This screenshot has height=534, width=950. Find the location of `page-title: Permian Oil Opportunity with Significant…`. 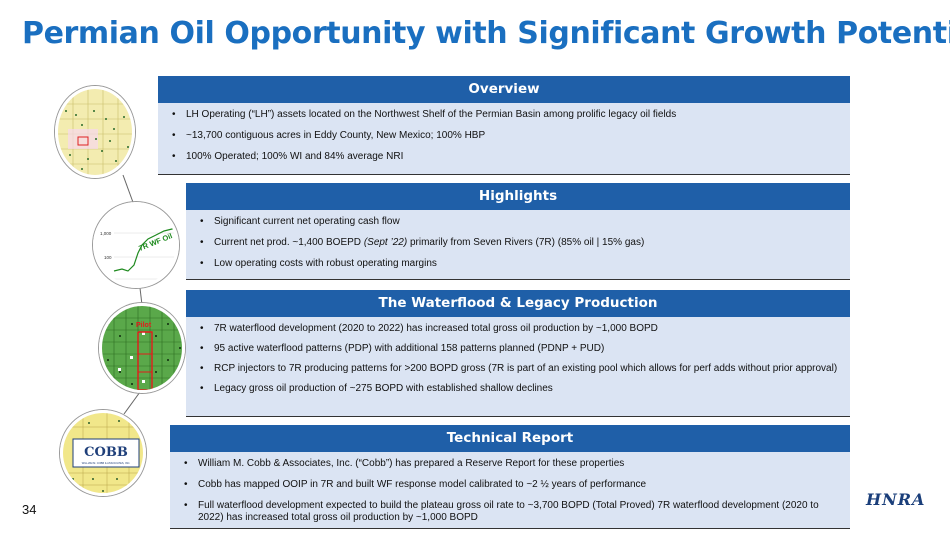

page-title: Permian Oil Opportunity with Significant… is located at coordinates (486, 33).